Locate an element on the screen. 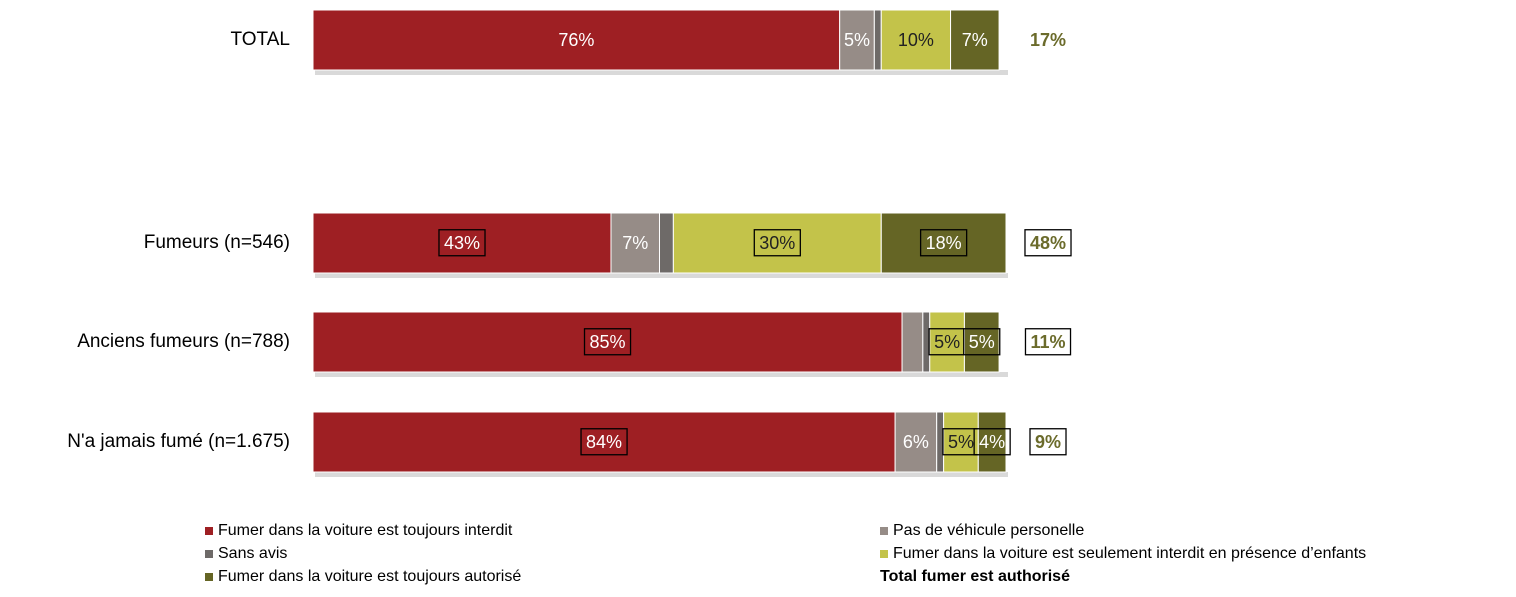 This screenshot has height=597, width=1516. value-label: 84% is located at coordinates (604, 442).